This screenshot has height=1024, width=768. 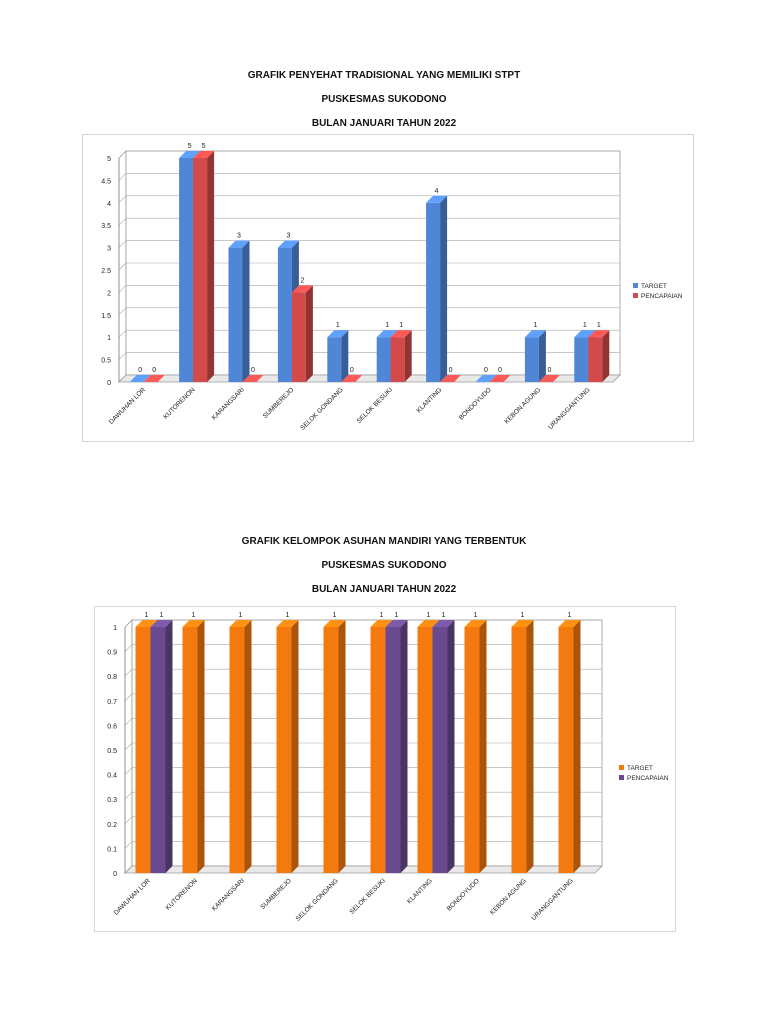 What do you see at coordinates (179, 403) in the screenshot?
I see `chart1-xtick-label: KUTORENON` at bounding box center [179, 403].